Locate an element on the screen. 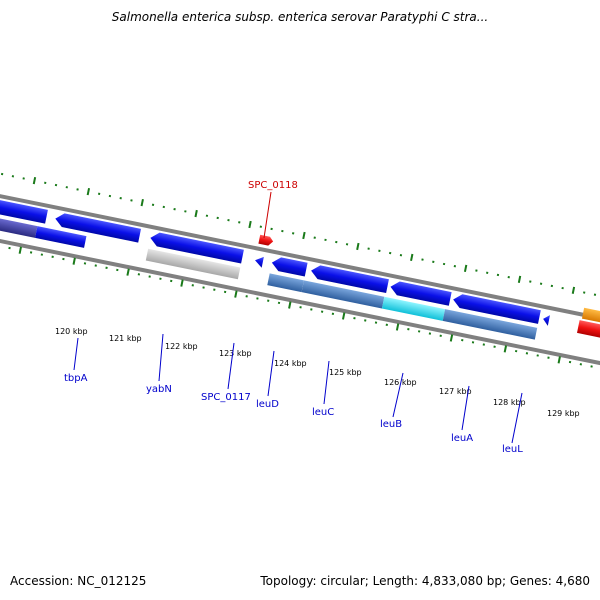 The height and width of the screenshot is (600, 600). kbp-label-124: 124 kbp is located at coordinates (290, 363).